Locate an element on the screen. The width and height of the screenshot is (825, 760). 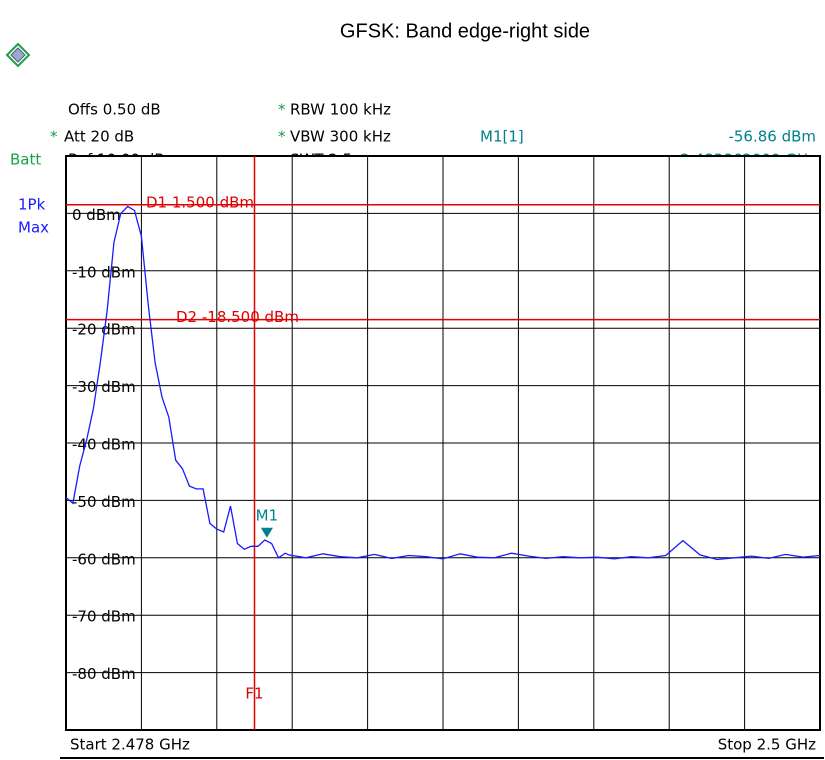
offset: Offs 0.50 dB is located at coordinates (114, 110).